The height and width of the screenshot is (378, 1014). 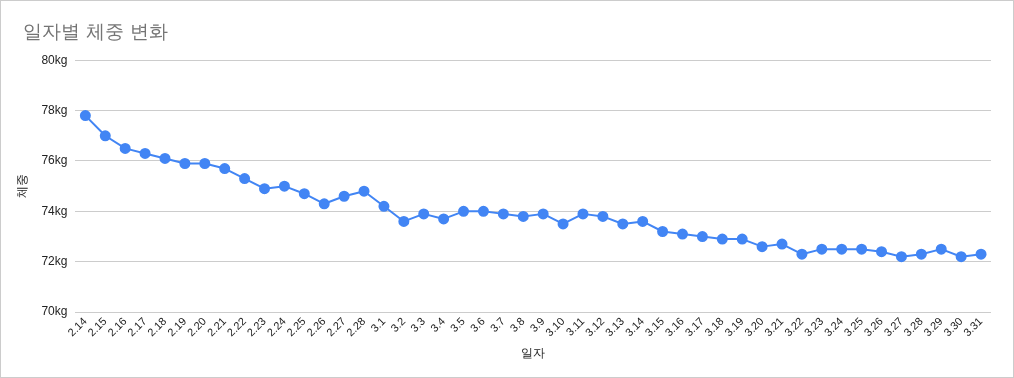 What do you see at coordinates (953, 326) in the screenshot?
I see `x-tick-label: 3.30` at bounding box center [953, 326].